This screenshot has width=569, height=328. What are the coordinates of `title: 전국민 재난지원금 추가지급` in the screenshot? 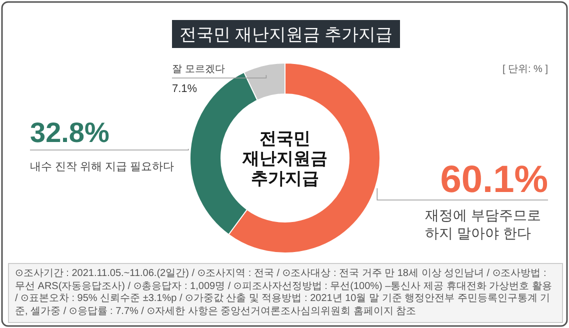 It's located at (286, 34).